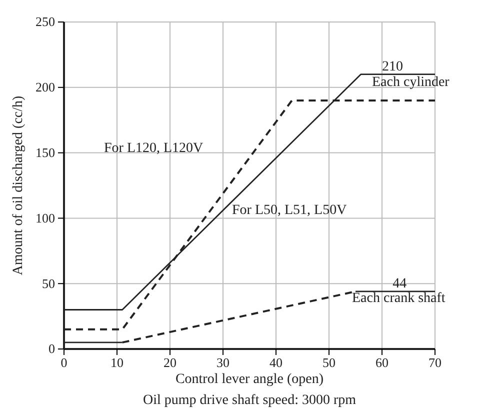 The height and width of the screenshot is (412, 496). What do you see at coordinates (411, 82) in the screenshot?
I see `annotation: Each cylinder` at bounding box center [411, 82].